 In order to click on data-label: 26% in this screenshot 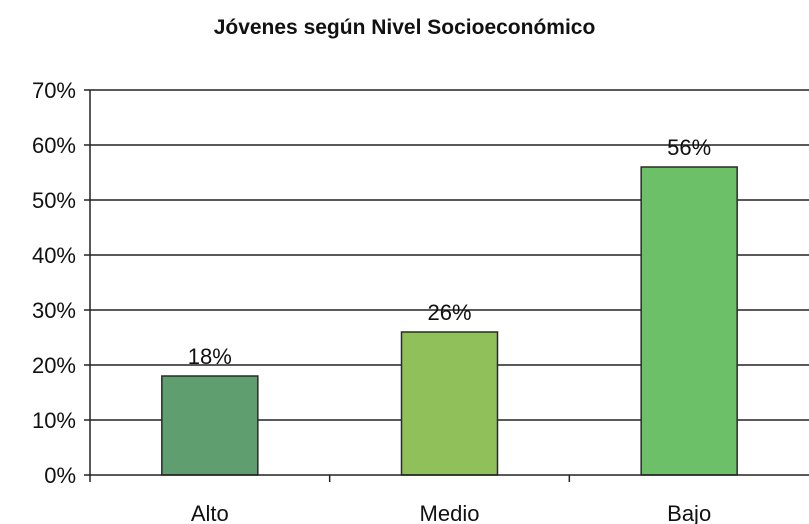, I will do `click(449, 312)`.